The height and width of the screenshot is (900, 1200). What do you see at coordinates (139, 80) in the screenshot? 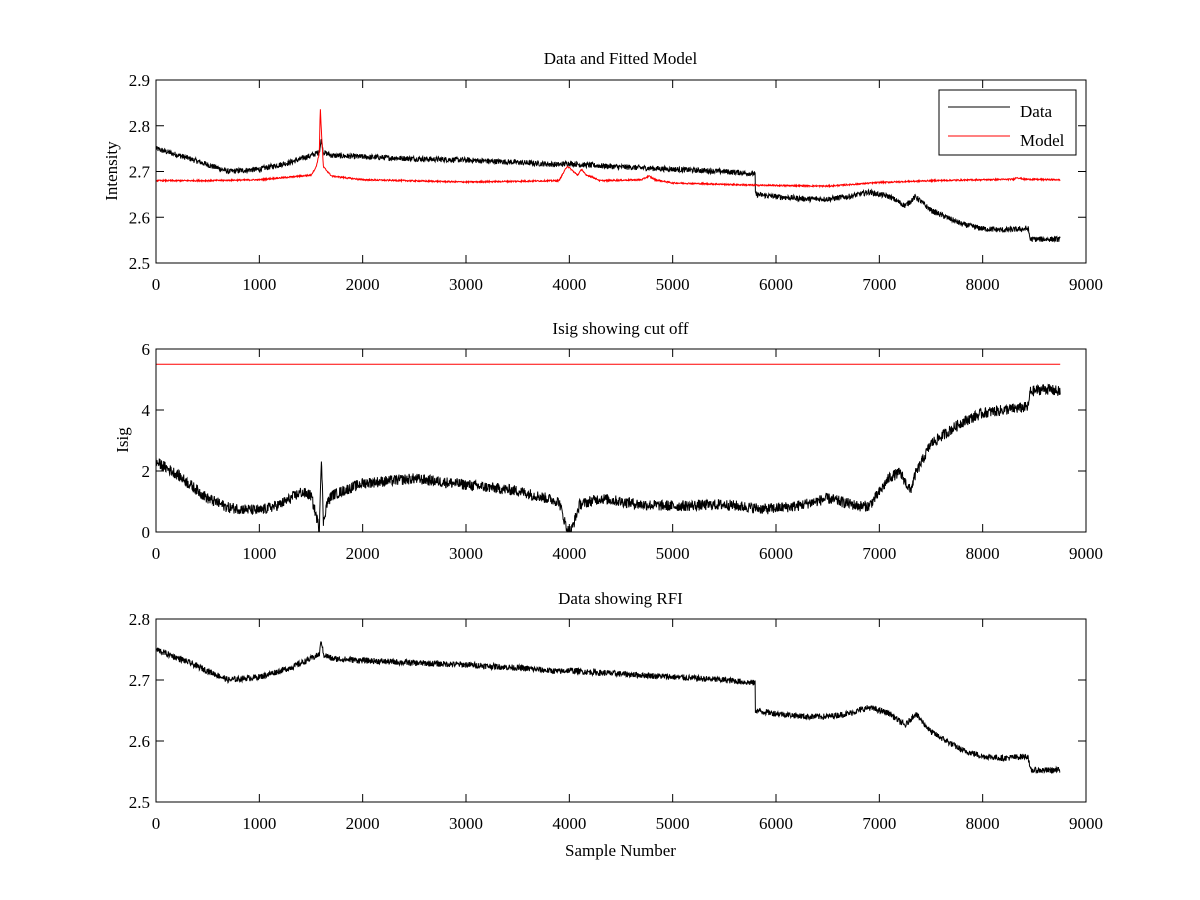
I see `y-tick-label: 2.9` at bounding box center [139, 80].